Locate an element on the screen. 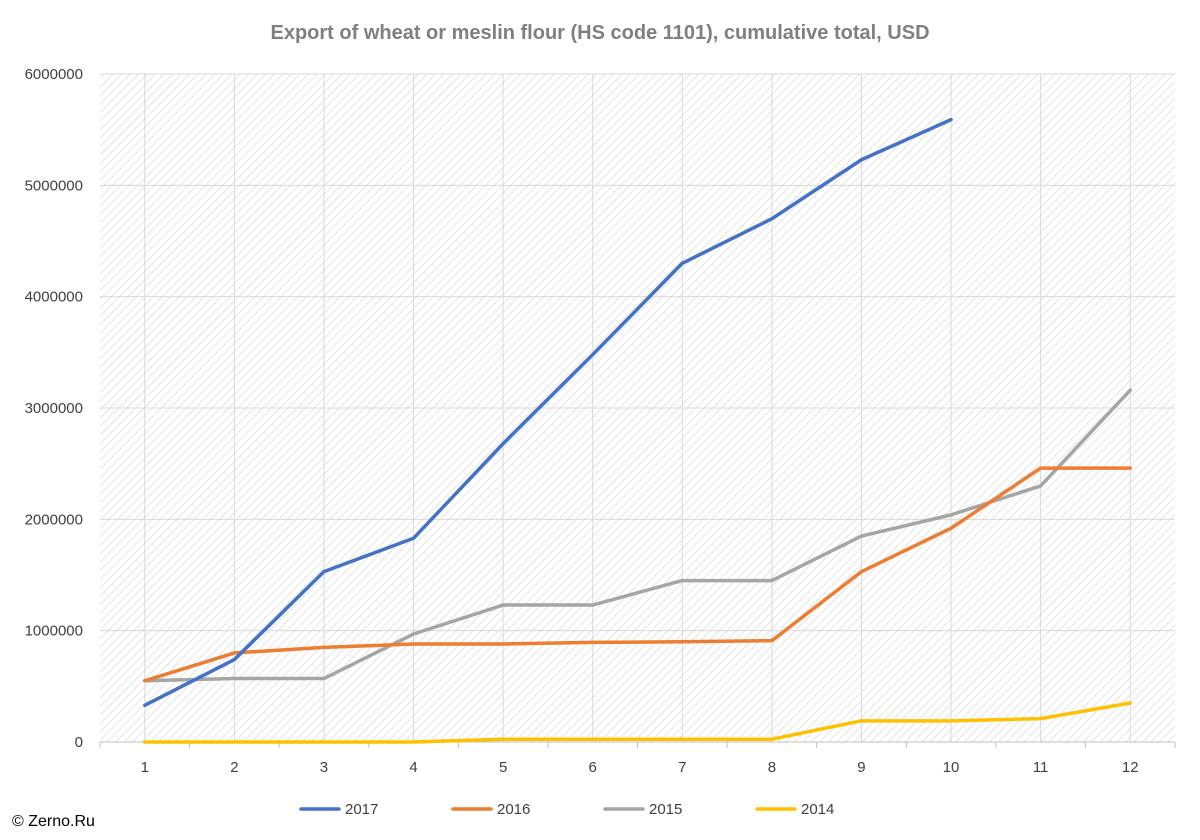 The height and width of the screenshot is (840, 1200). legend-label-2017: 2017 is located at coordinates (361, 809).